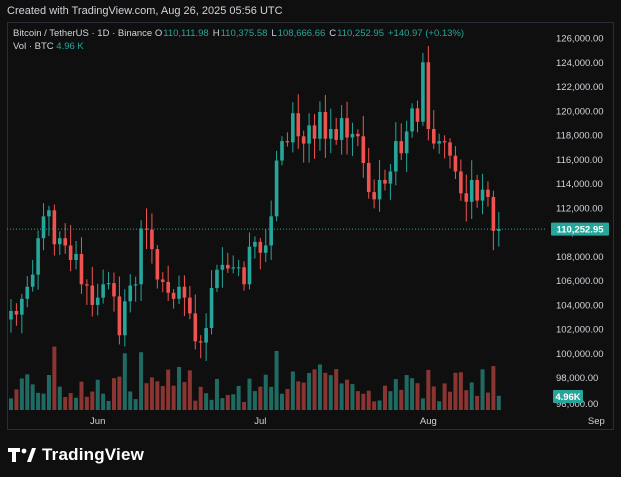 This screenshot has width=621, height=477. What do you see at coordinates (76, 455) in the screenshot?
I see `brand-logo: TradingView` at bounding box center [76, 455].